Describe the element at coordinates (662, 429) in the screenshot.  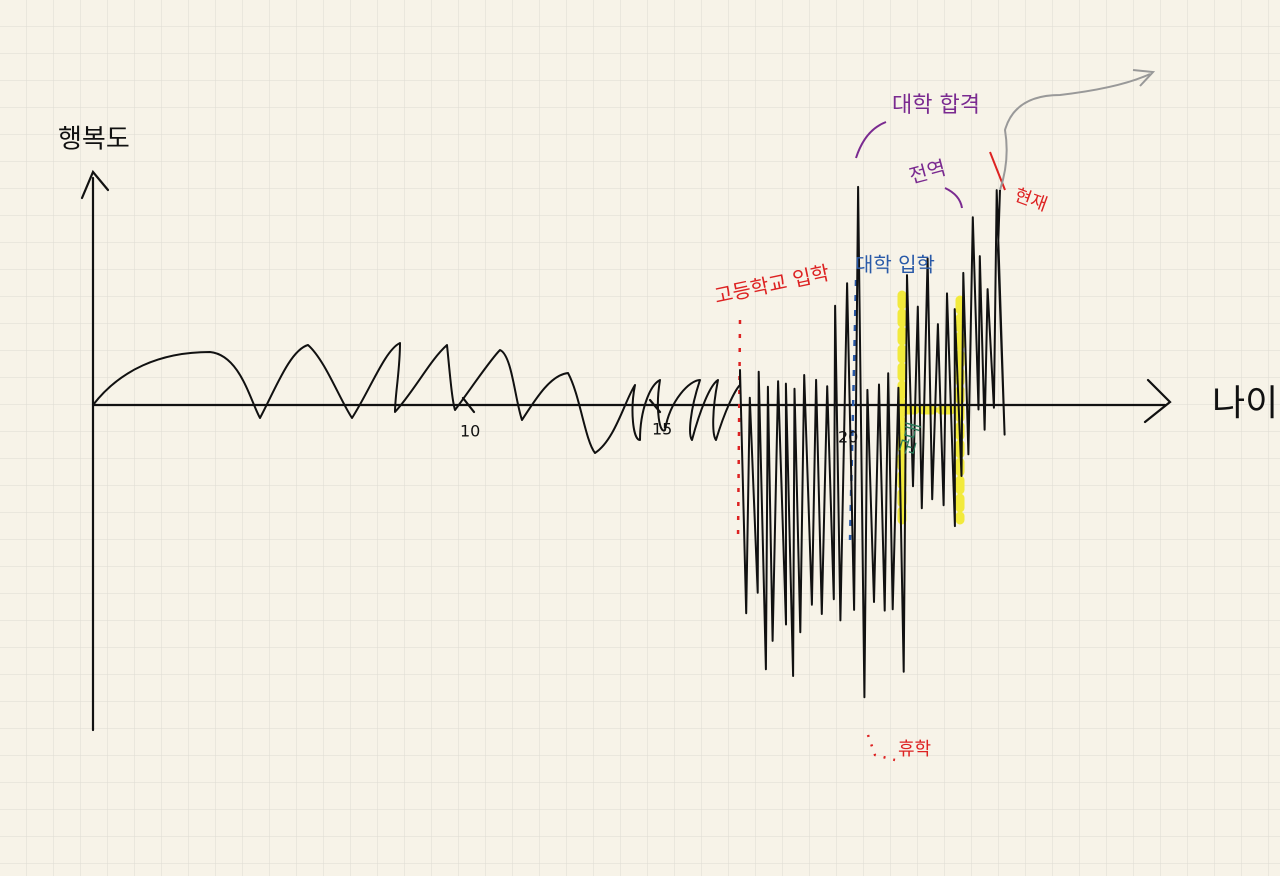
I see `x-tick-label: 15` at that location.